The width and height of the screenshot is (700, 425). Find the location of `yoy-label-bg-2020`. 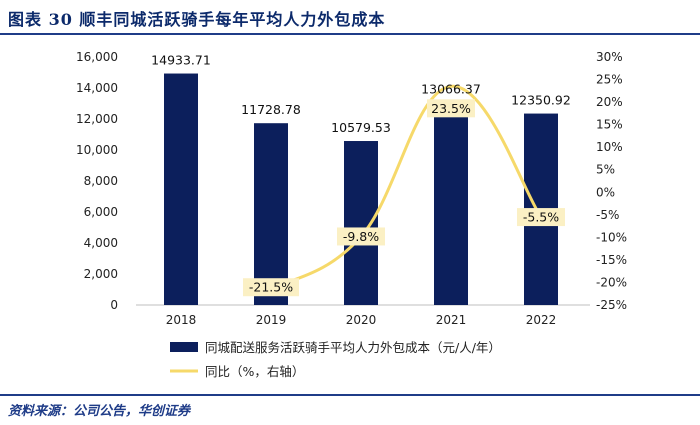

yoy-label-bg-2020 is located at coordinates (361, 236).